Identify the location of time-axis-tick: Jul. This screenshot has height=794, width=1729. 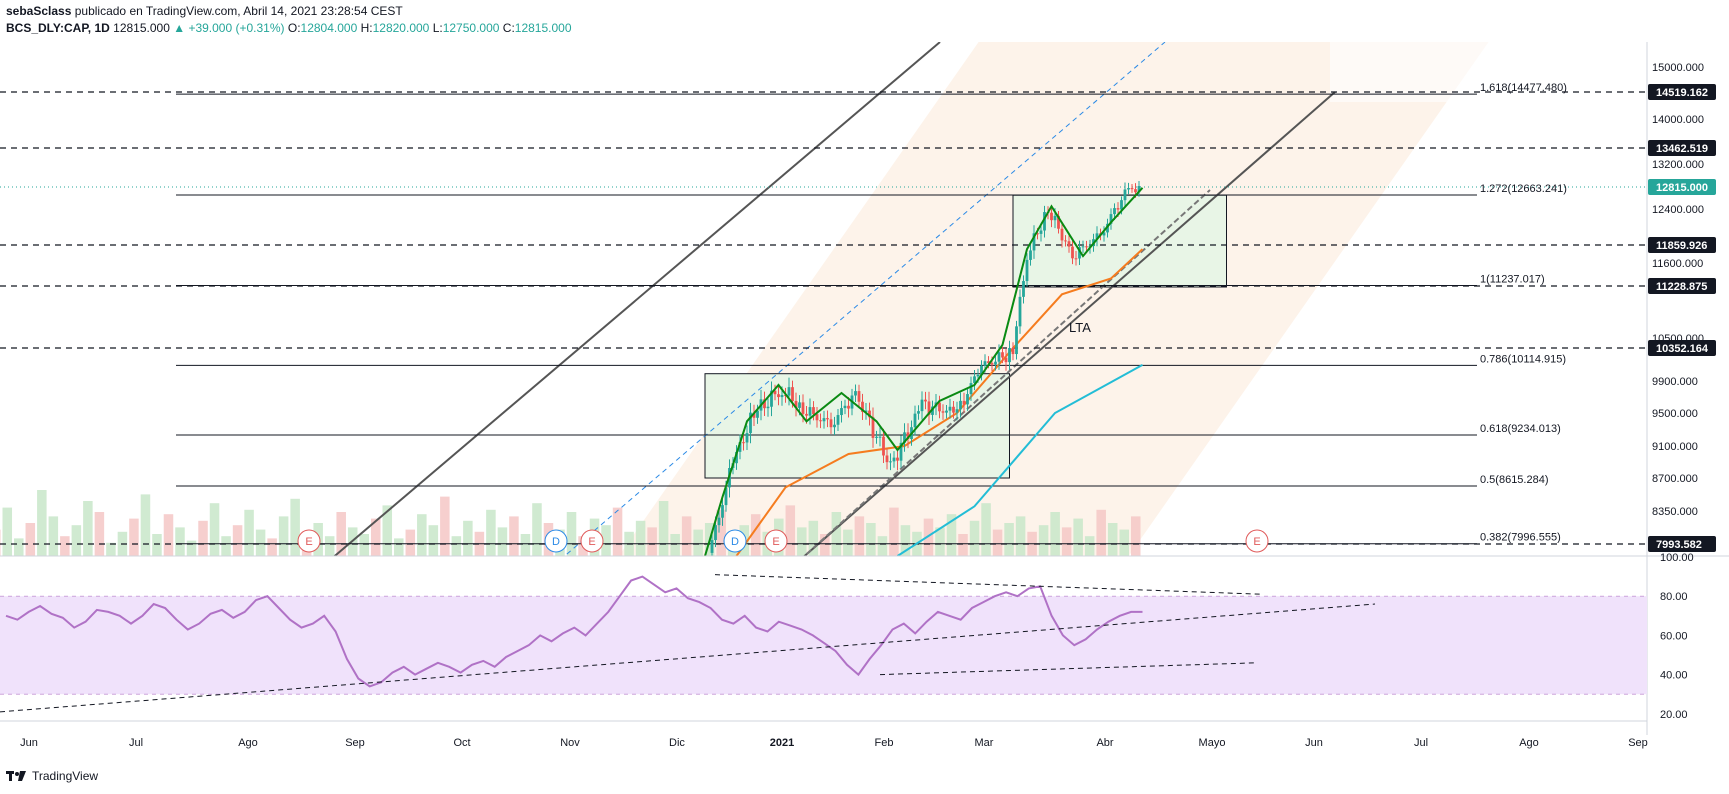
(136, 743).